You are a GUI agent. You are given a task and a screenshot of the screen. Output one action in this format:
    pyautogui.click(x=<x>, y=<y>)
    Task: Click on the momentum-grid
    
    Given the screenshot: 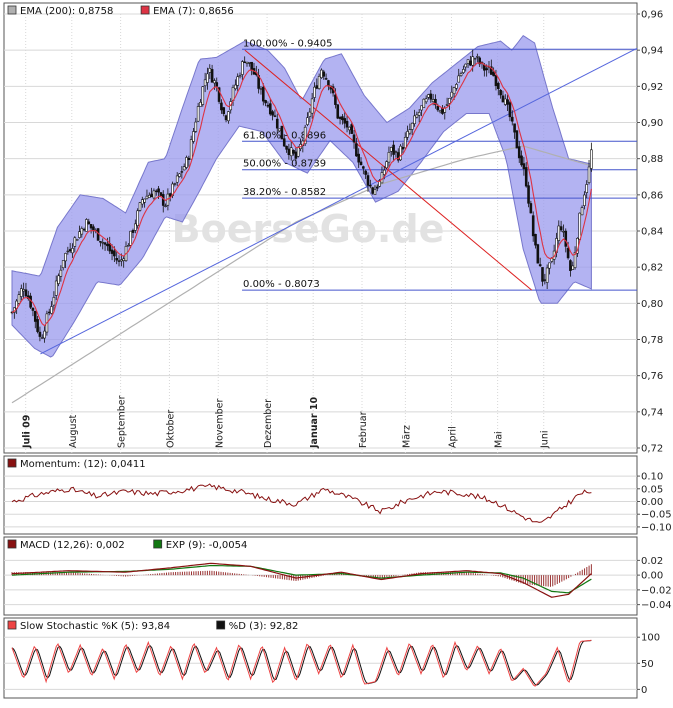 What is the action you would take?
    pyautogui.click(x=320, y=501)
    